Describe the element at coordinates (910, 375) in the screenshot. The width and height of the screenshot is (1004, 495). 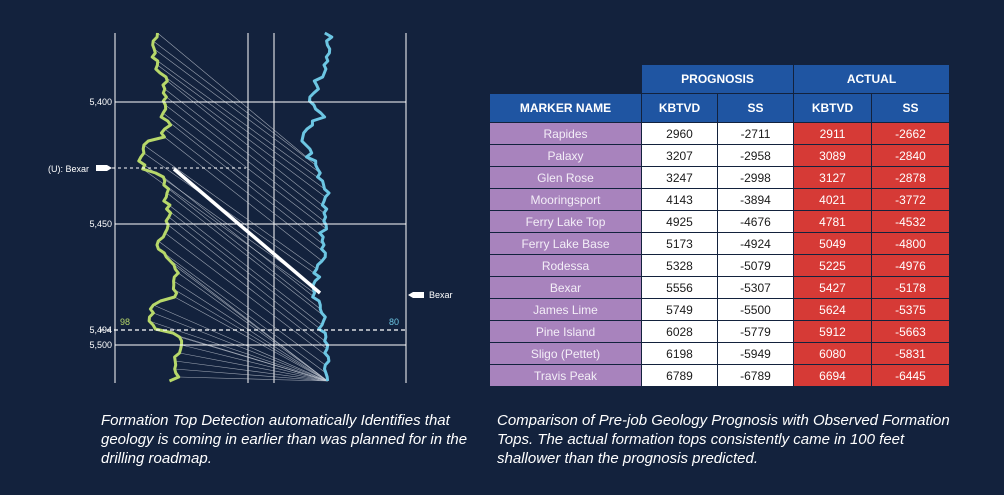
I see `actual-ss-cell: -6445` at that location.